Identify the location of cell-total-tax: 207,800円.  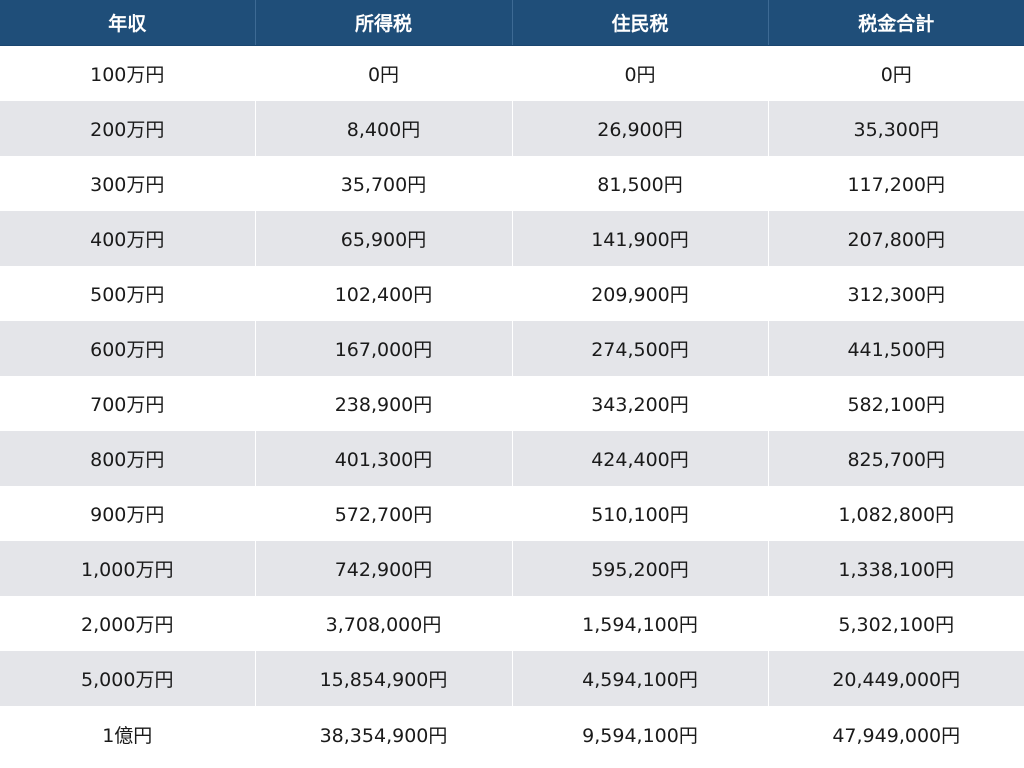
(896, 238).